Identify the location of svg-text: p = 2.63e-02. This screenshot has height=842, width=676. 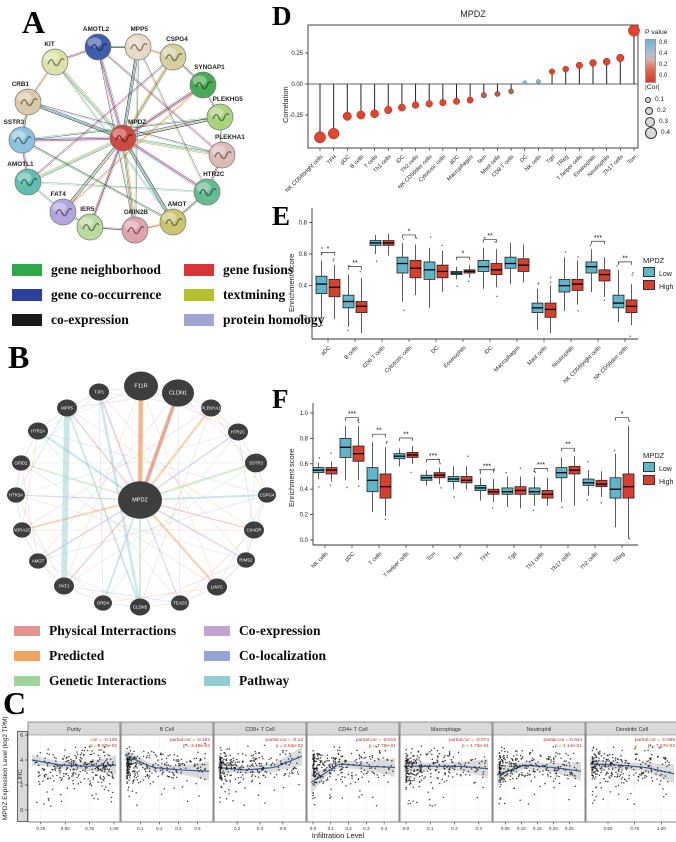
(289, 746).